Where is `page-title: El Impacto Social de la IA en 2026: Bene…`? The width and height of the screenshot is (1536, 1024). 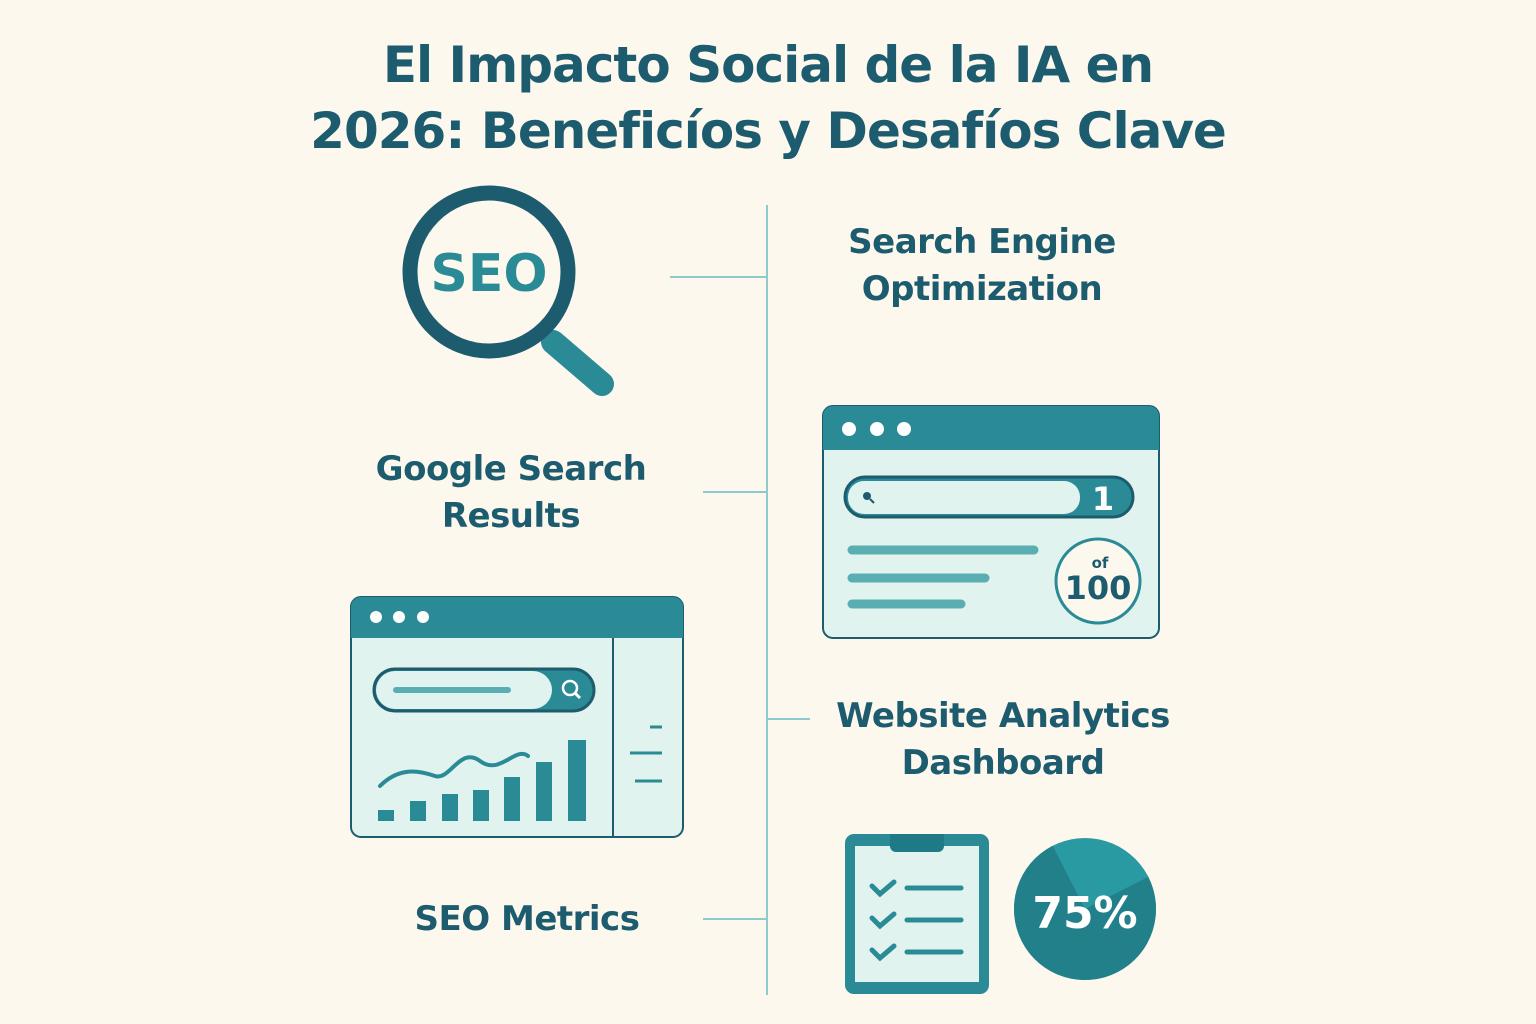 page-title: El Impacto Social de la IA en 2026: Bene… is located at coordinates (768, 98).